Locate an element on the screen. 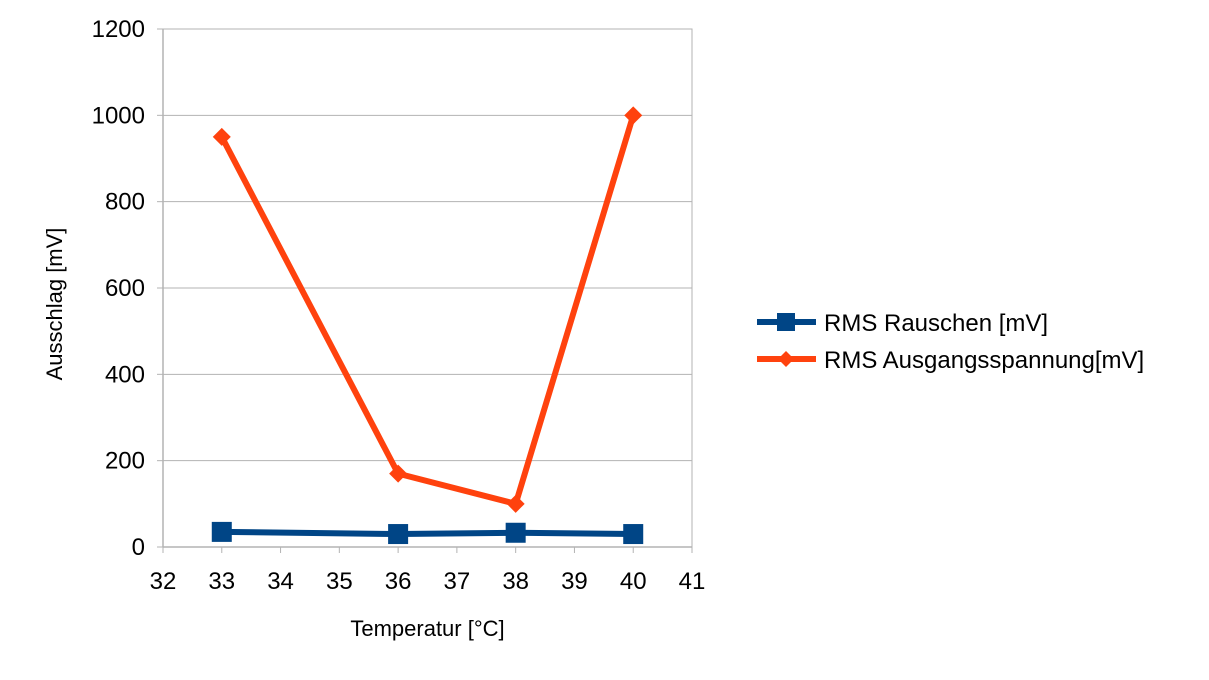 The width and height of the screenshot is (1209, 680). series-rms-rauschen-mv is located at coordinates (427, 533).